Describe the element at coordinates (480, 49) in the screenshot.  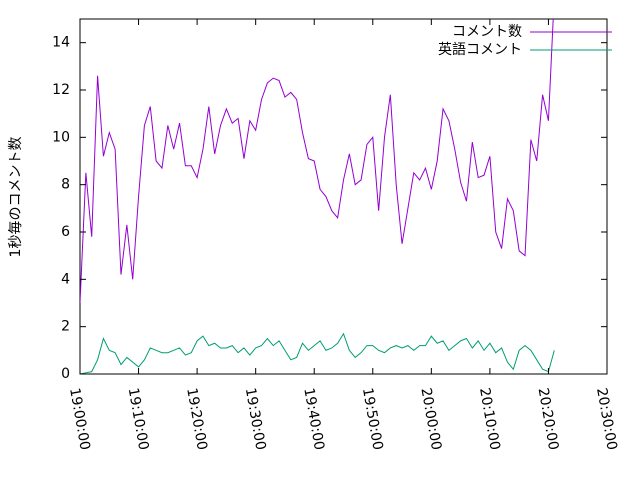
I see `legend-label: 英語コメント` at that location.